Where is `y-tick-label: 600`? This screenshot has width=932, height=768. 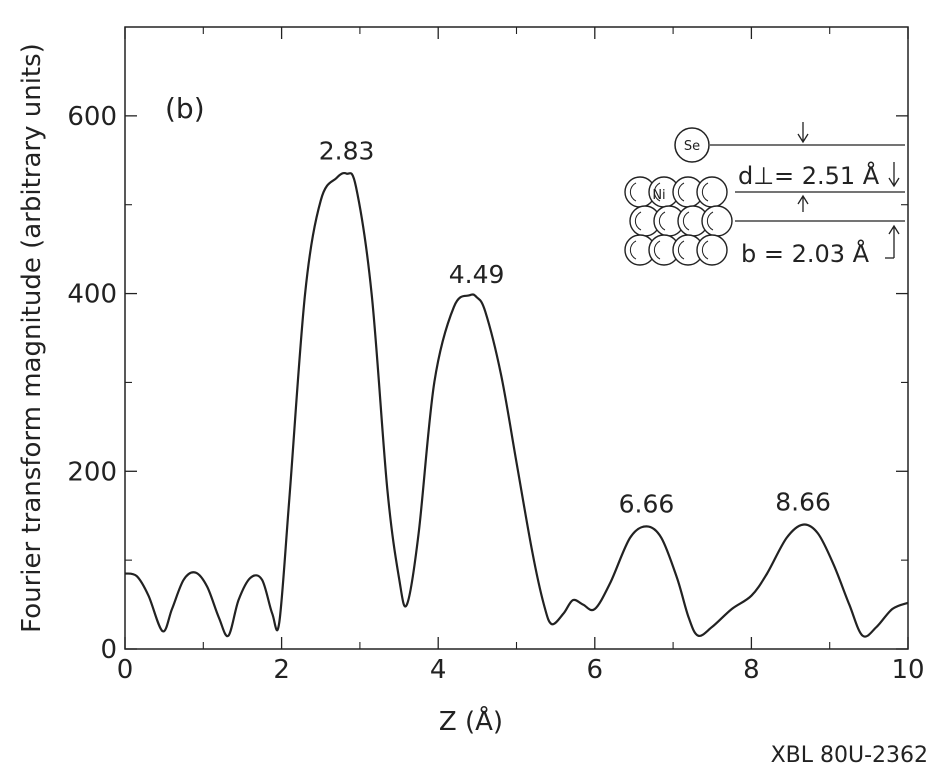 y-tick-label: 600 is located at coordinates (92, 117).